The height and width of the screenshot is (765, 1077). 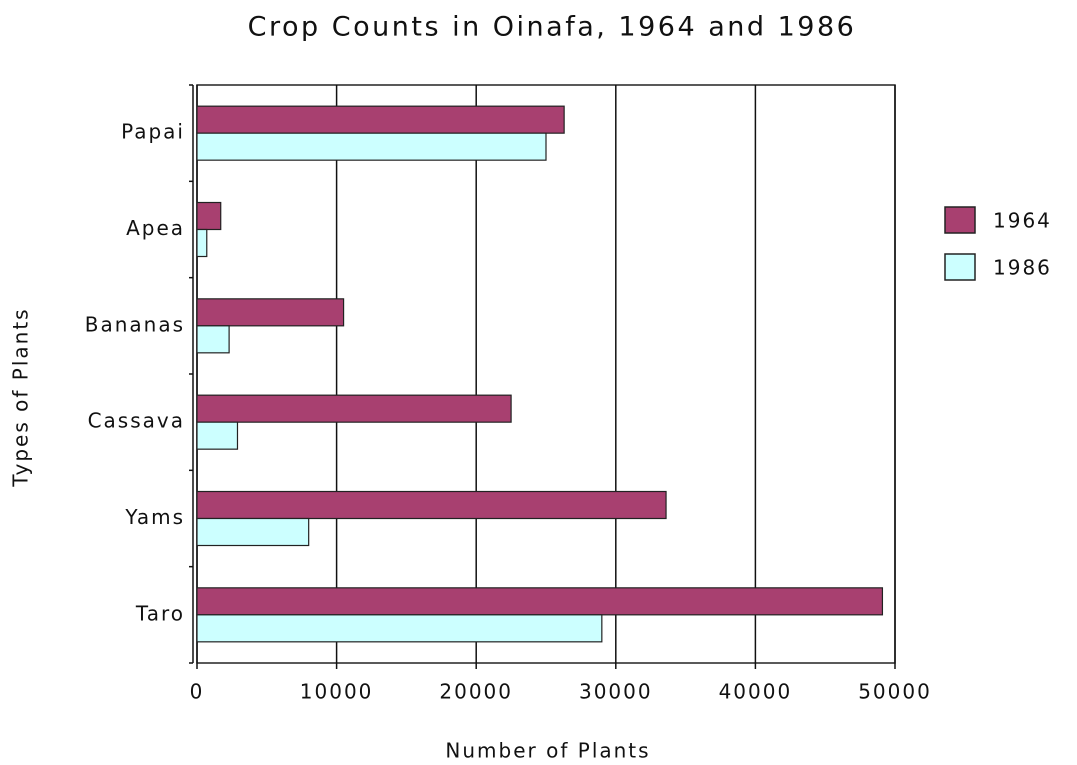 What do you see at coordinates (153, 132) in the screenshot?
I see `y-tick-label: Papai` at bounding box center [153, 132].